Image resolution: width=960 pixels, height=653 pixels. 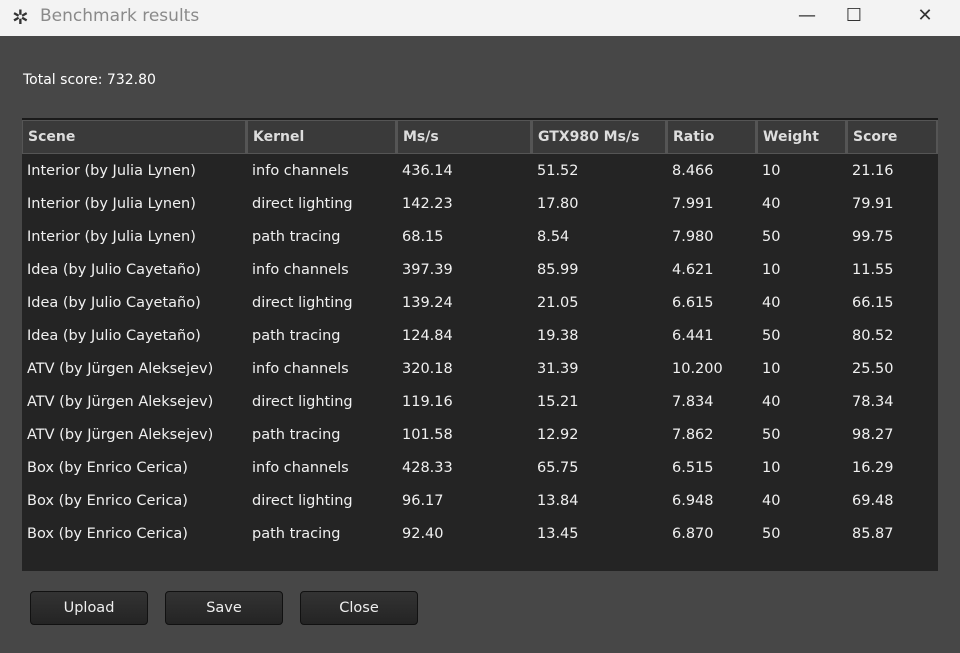 What do you see at coordinates (427, 401) in the screenshot?
I see `table-cell: 119.16` at bounding box center [427, 401].